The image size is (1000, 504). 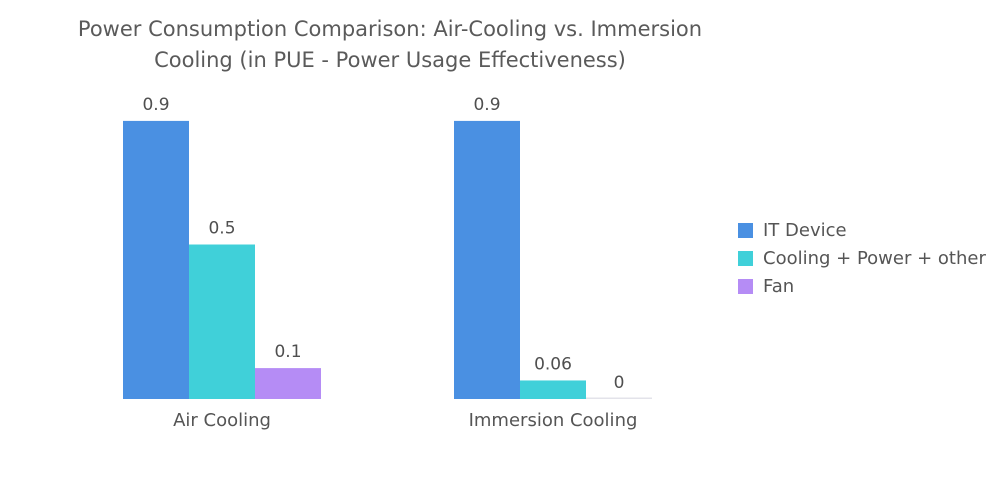 I want to click on category-label: Air Cooling, so click(x=222, y=420).